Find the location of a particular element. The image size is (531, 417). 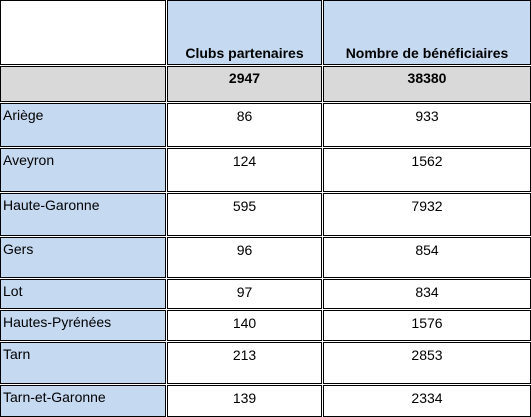

row-label: Haute-Garonne is located at coordinates (83, 214).